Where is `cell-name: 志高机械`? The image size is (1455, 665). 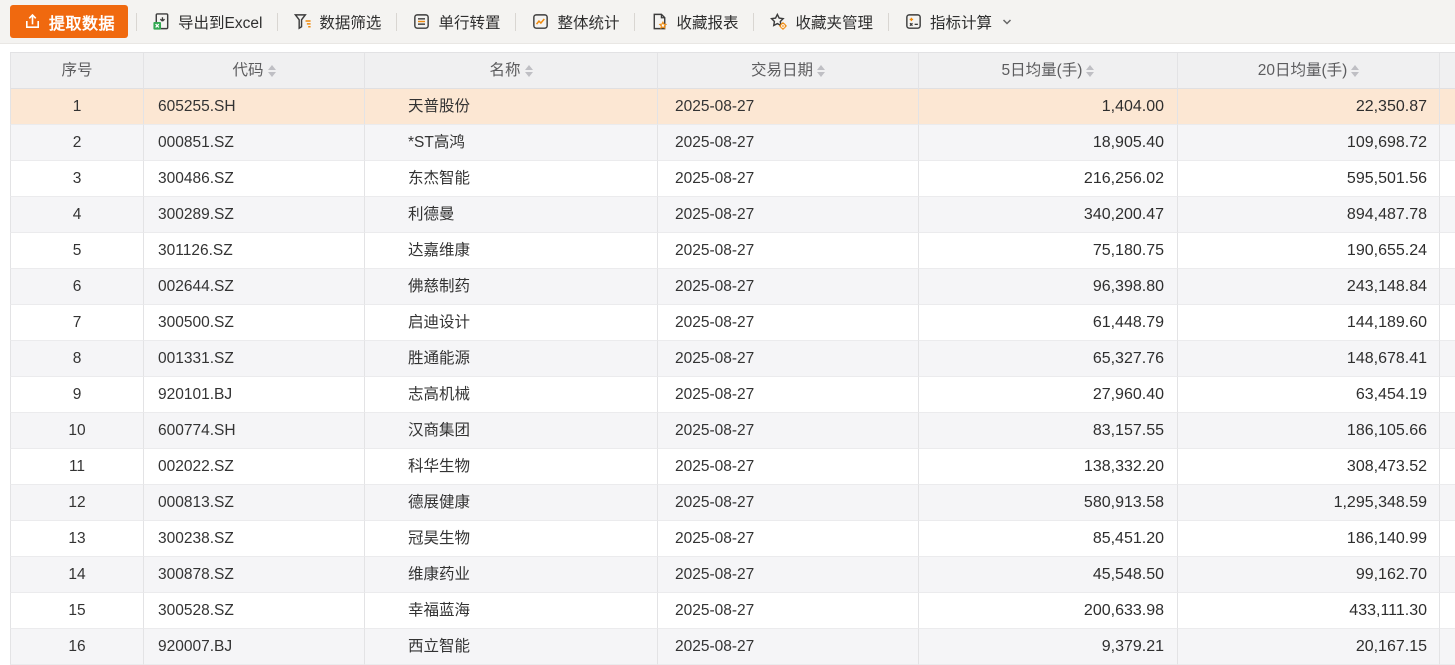 cell-name: 志高机械 is located at coordinates (511, 395).